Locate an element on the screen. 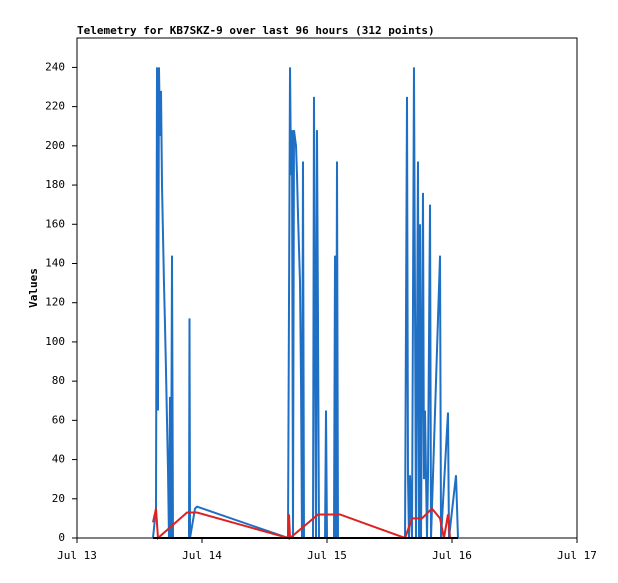 This screenshot has height=583, width=618. y-tick-label: 60 is located at coordinates (58, 419).